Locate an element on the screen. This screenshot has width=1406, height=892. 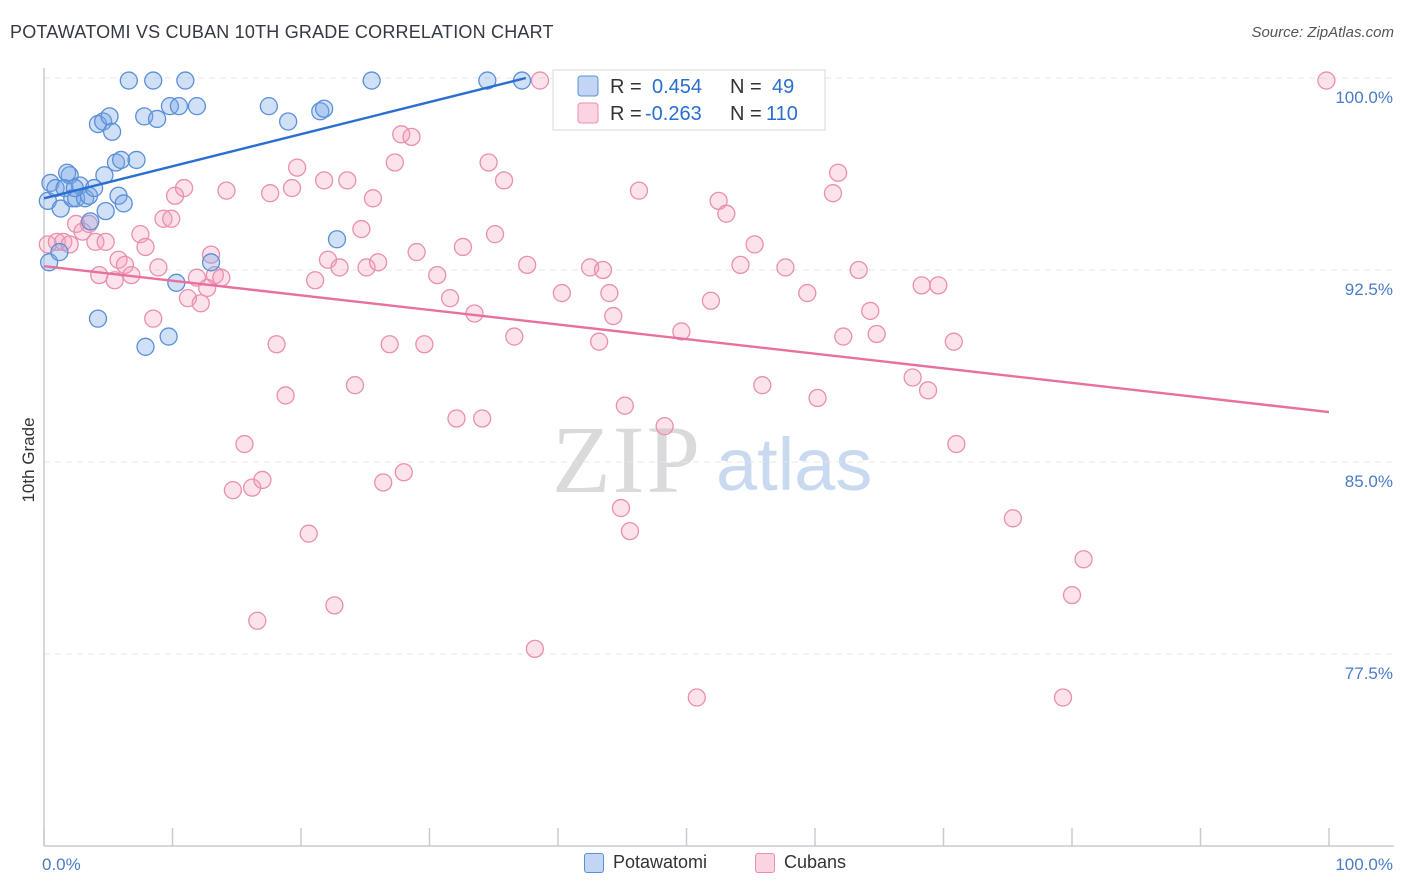
x-tick-label-max: 100.0% is located at coordinates (1364, 864).